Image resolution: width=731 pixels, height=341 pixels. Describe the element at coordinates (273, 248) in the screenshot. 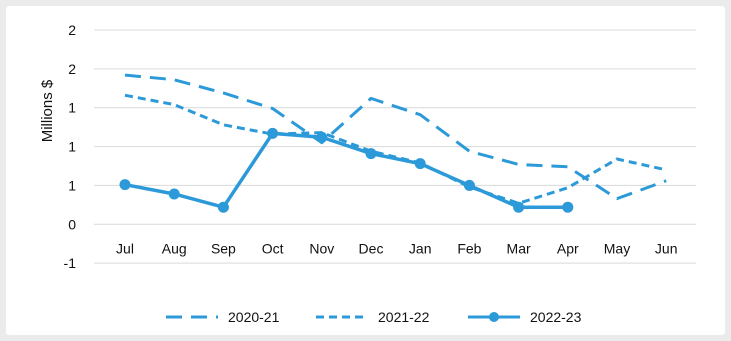

I see `x-tick-label: Oct` at that location.